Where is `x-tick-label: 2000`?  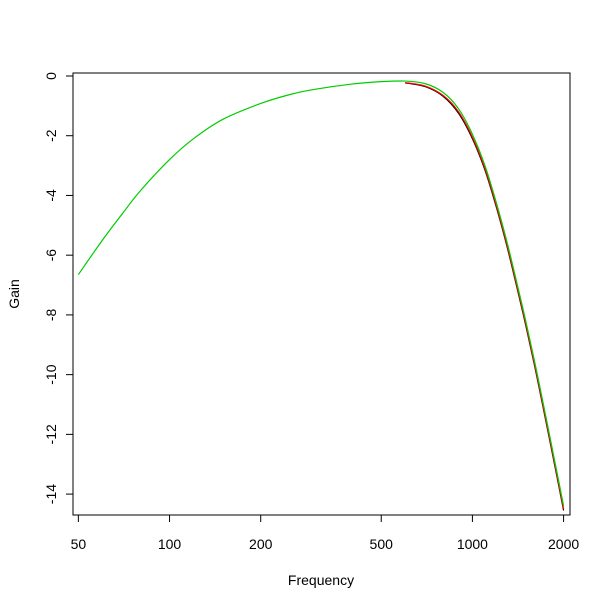 x-tick-label: 2000 is located at coordinates (563, 544).